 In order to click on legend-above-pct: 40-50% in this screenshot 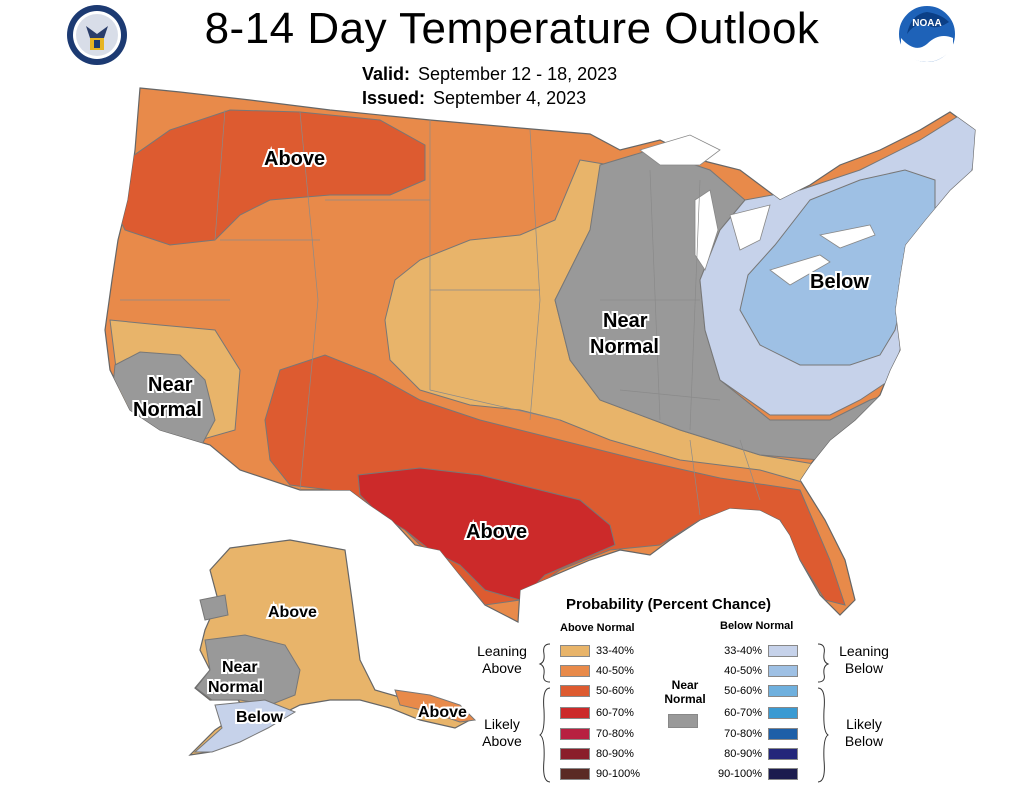, I will do `click(615, 671)`.